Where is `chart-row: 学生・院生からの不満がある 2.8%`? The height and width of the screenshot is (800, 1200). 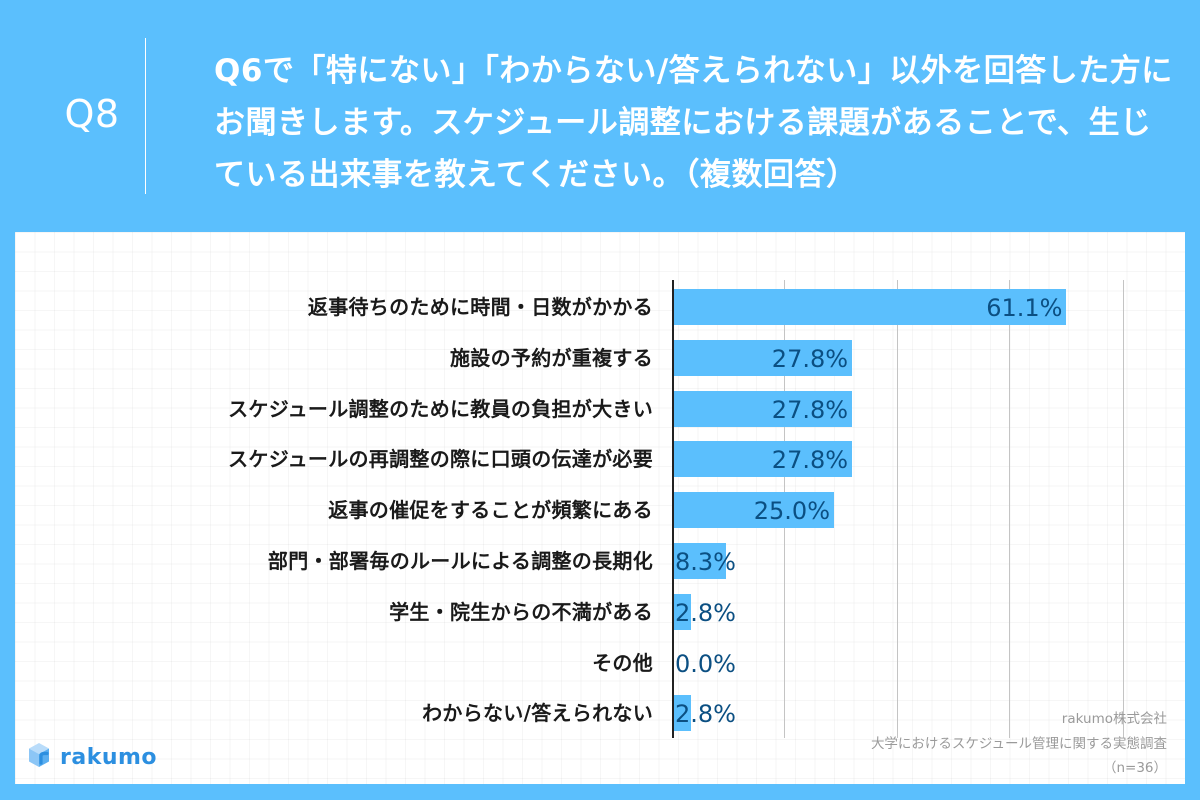
chart-row: 学生・院生からの不満がある 2.8% is located at coordinates (600, 611).